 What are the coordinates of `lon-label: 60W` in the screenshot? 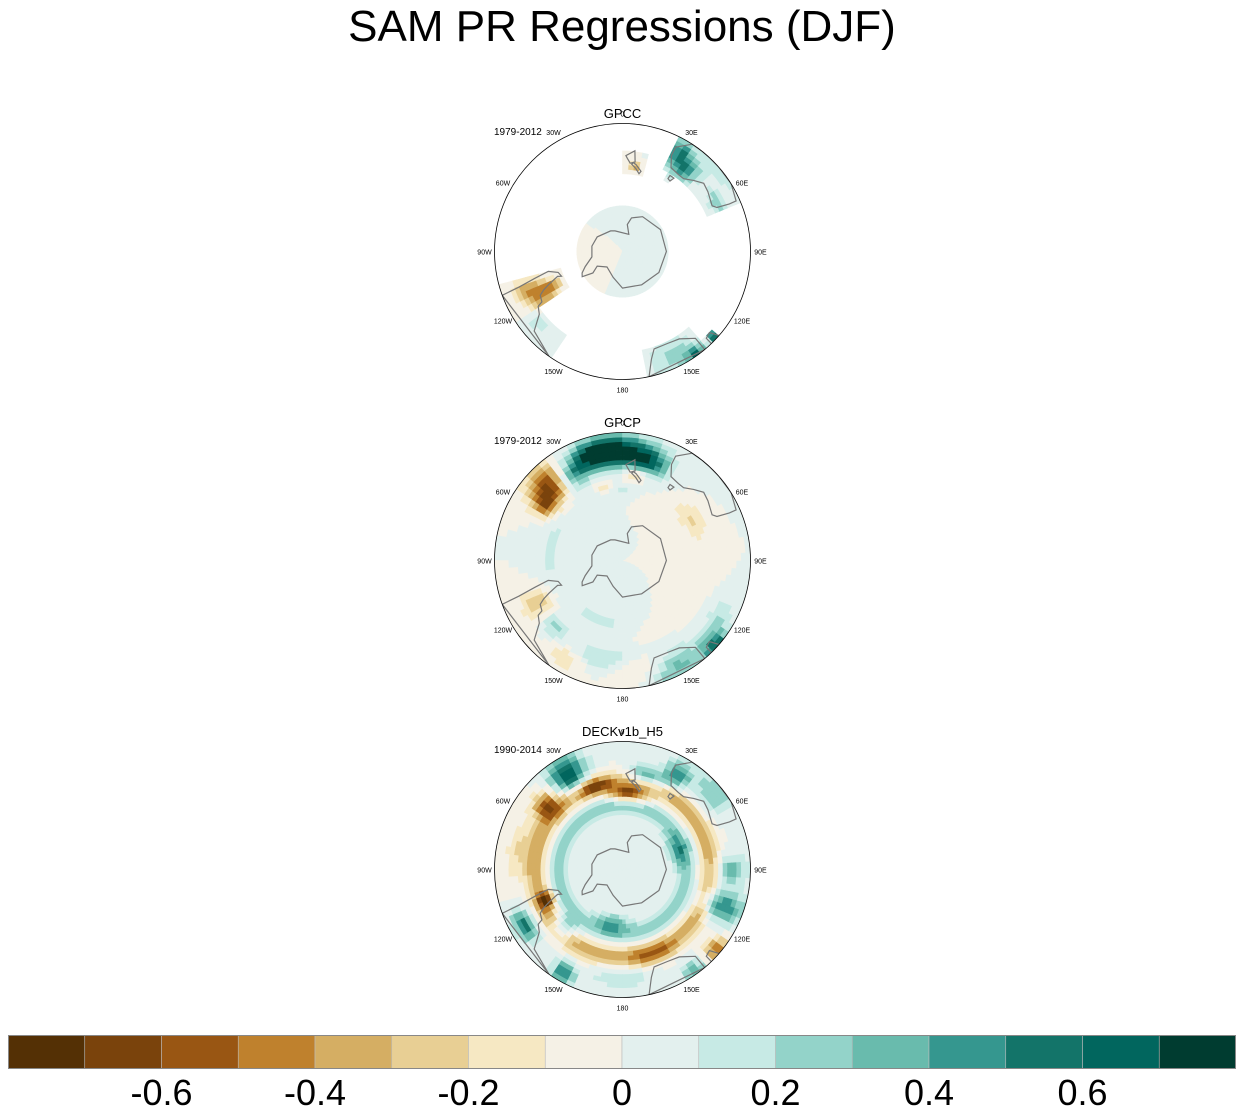 It's located at (503, 184).